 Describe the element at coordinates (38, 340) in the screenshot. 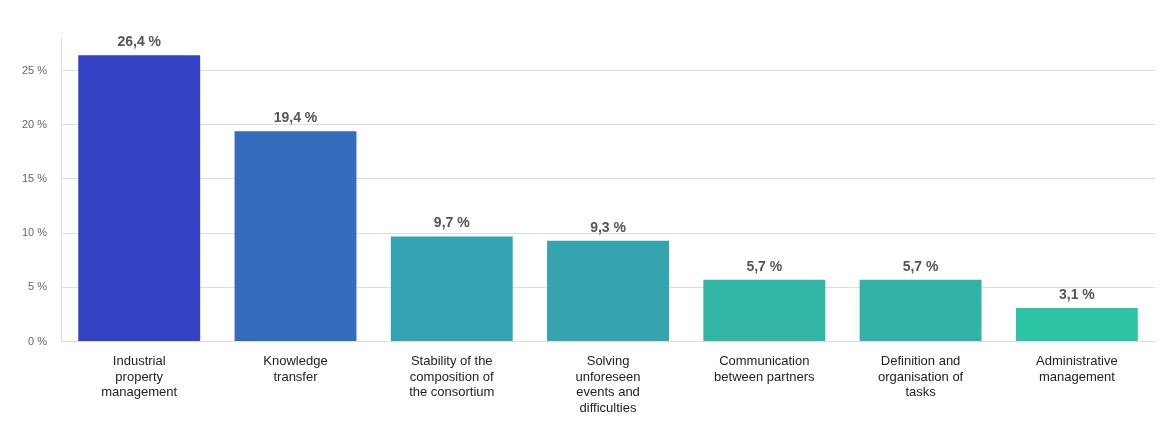

I see `y-tick-label: 0 %` at that location.